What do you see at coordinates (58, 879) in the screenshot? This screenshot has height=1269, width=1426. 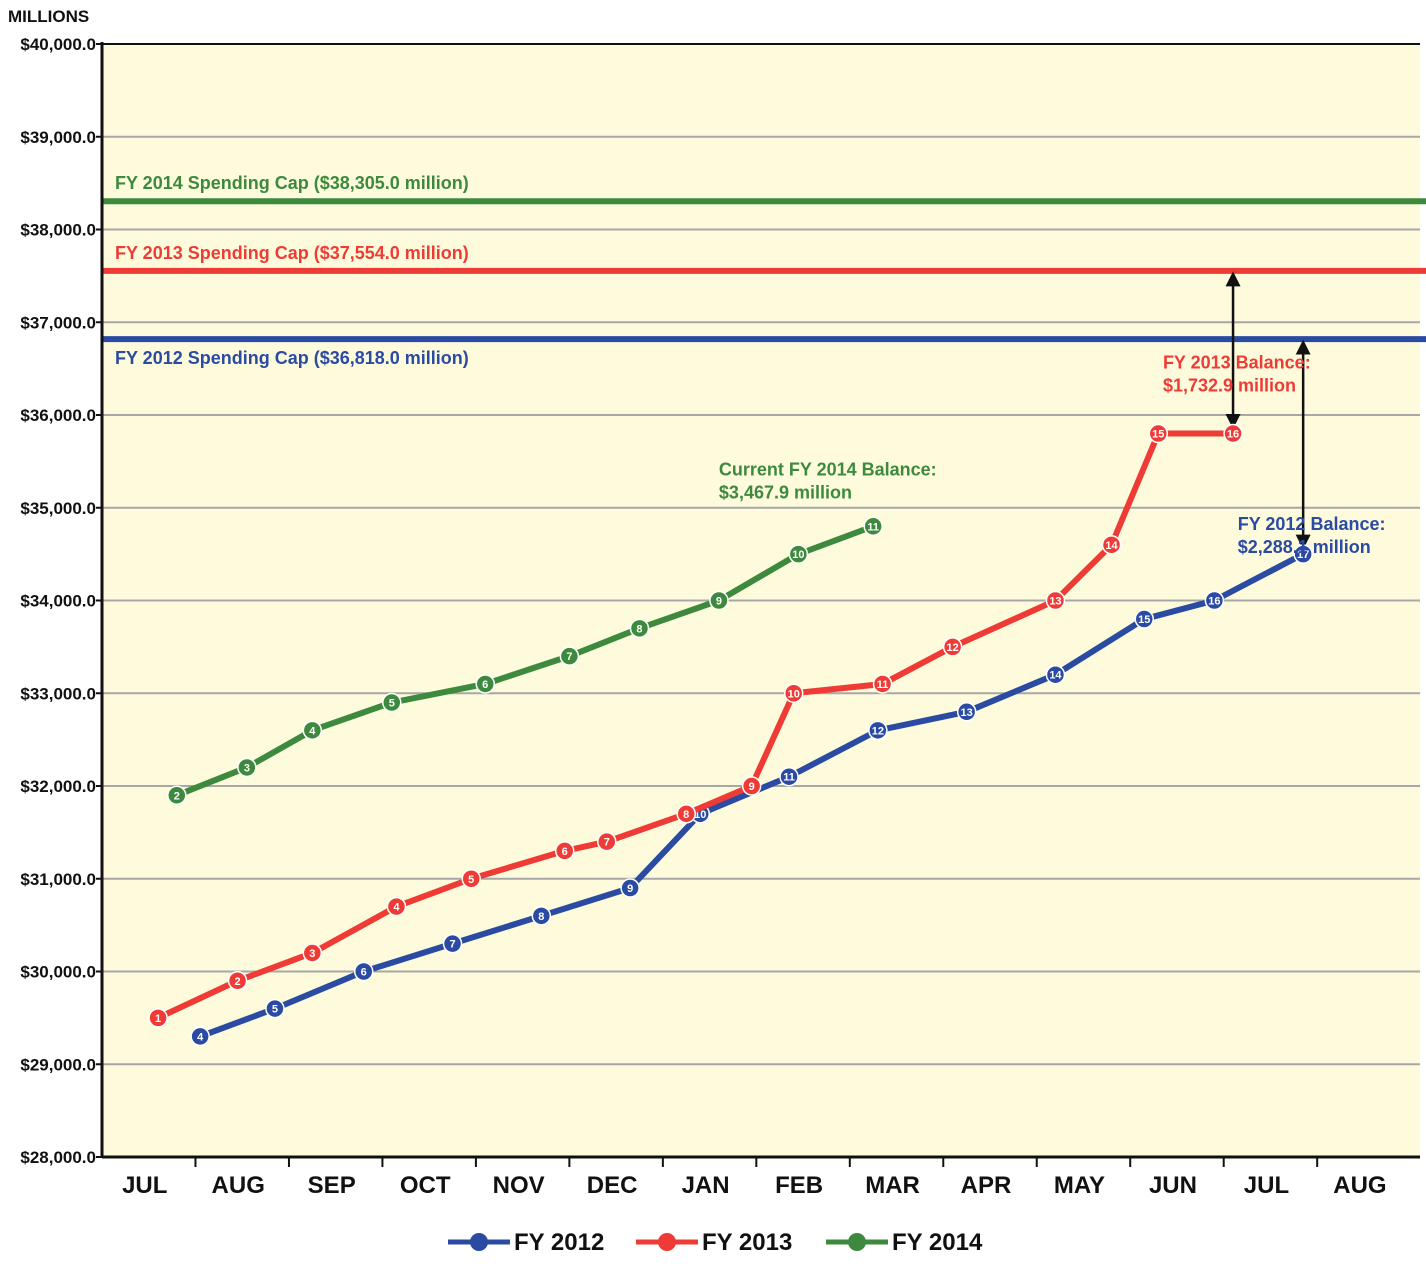 I see `y-tick-label: $31,000.0` at bounding box center [58, 879].